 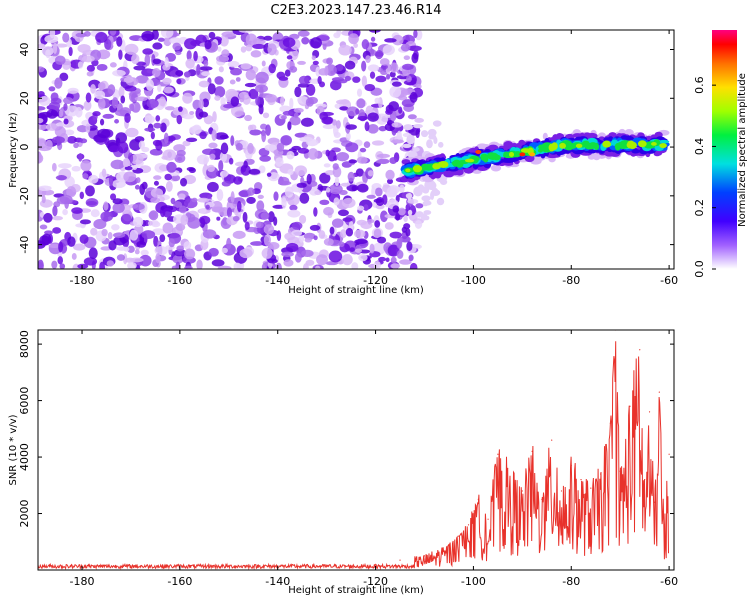 I want to click on colorbar-tick-label: 0.0, so click(x=699, y=269).